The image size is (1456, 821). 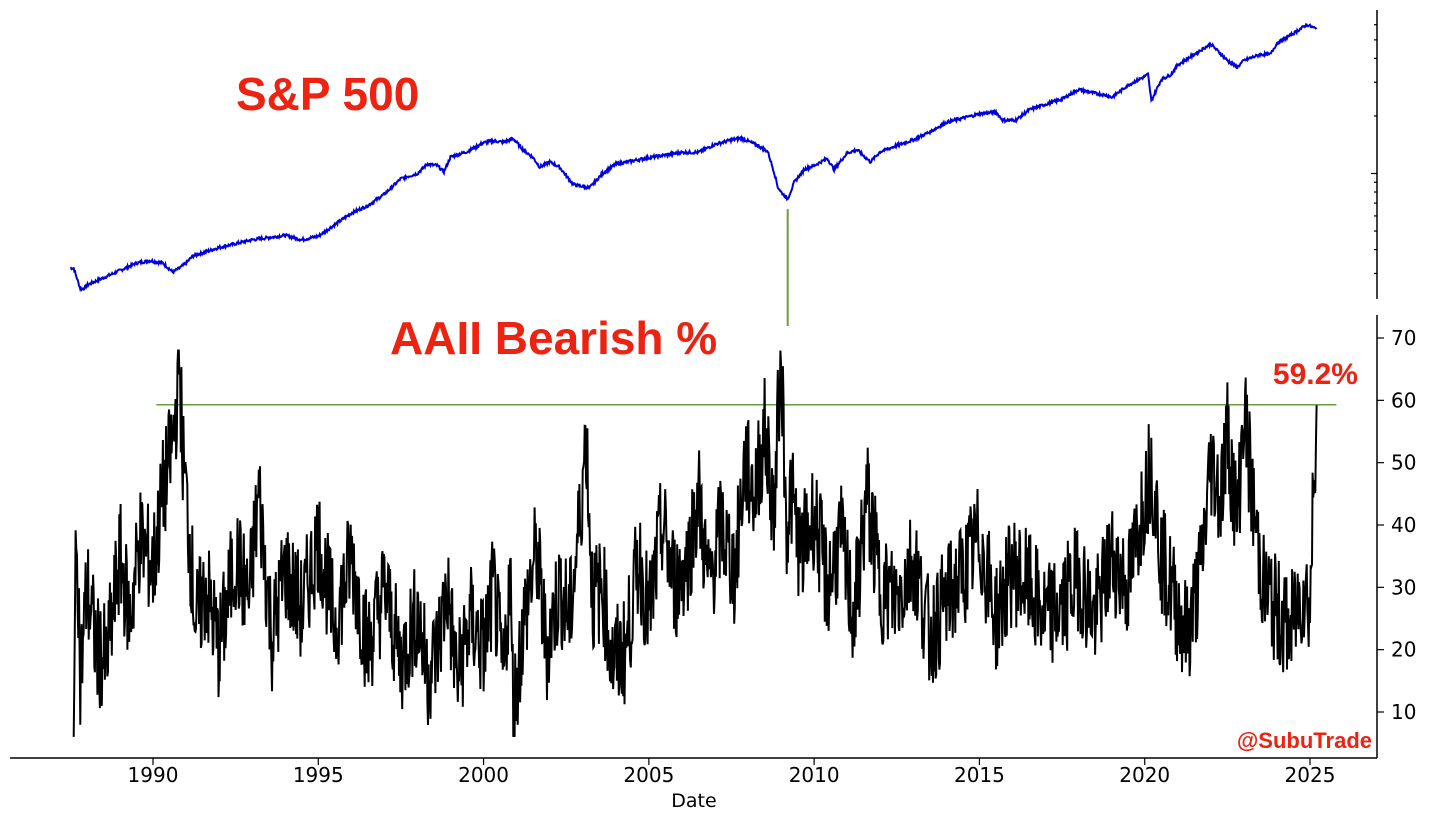 What do you see at coordinates (693, 801) in the screenshot?
I see `x-axis-title: Date` at bounding box center [693, 801].